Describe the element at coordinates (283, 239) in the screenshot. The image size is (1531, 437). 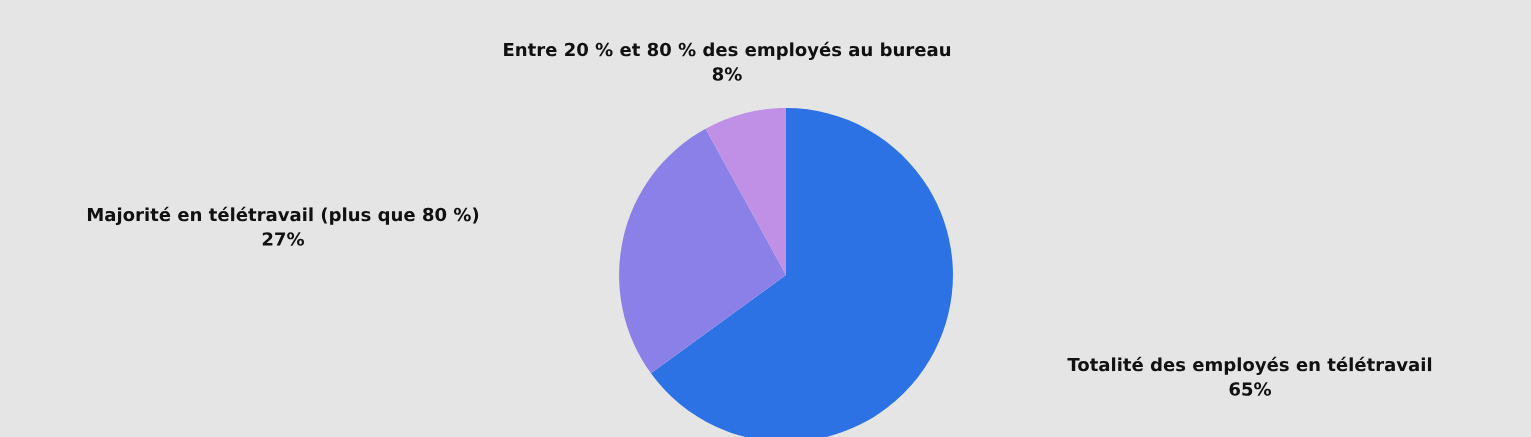
I see `data-label: 27%` at that location.